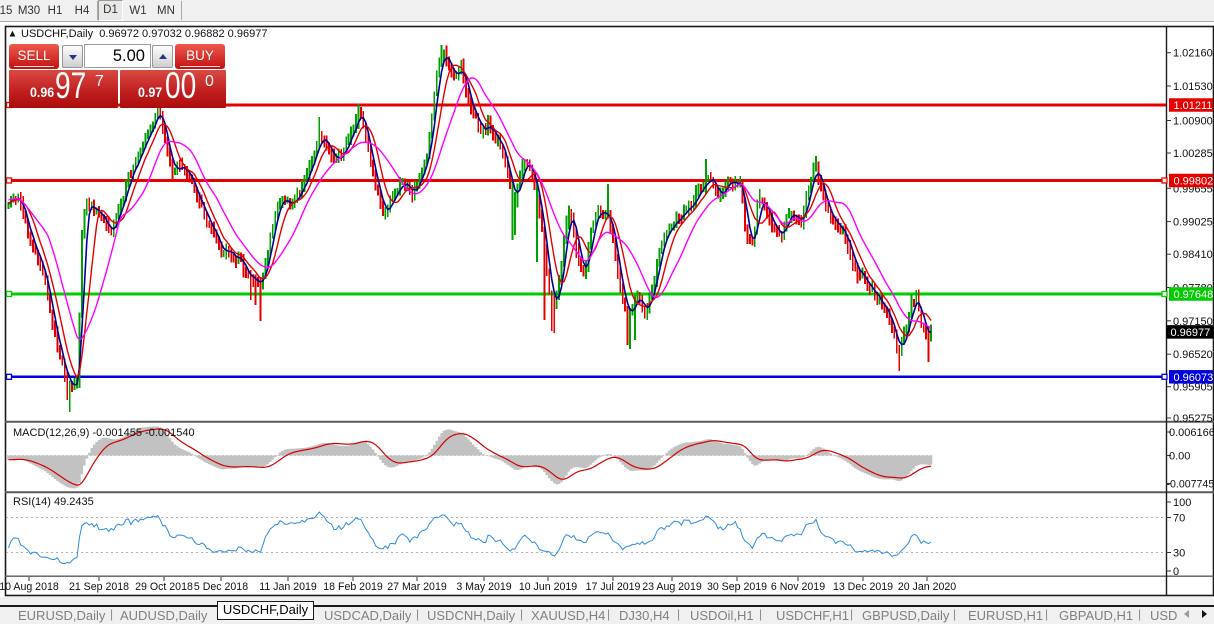  Describe the element at coordinates (417, 587) in the screenshot. I see `svg-text: 27 Mar 2019` at that location.